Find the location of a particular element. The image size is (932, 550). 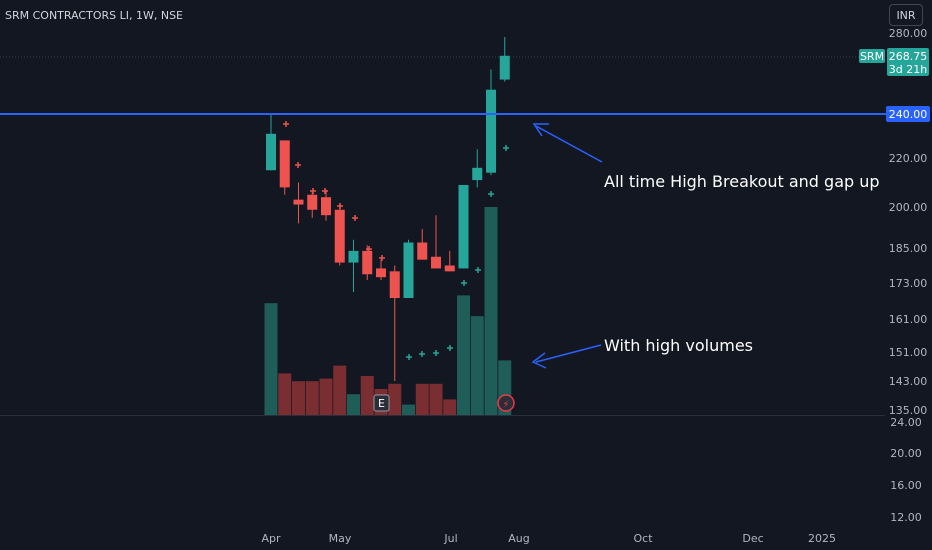

lightning-icon: ⚡ is located at coordinates (505, 405).